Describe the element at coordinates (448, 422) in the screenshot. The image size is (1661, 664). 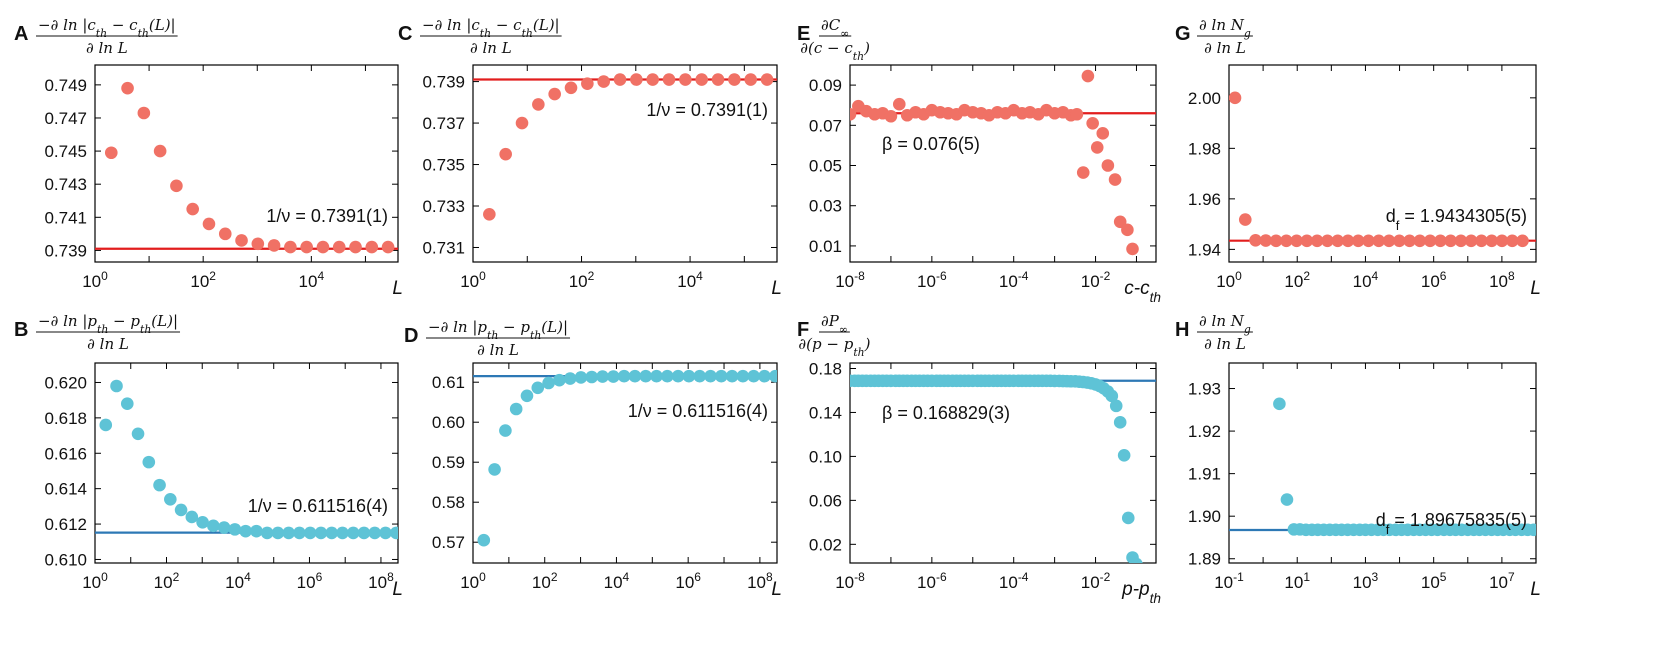
I see `y-tick-label: 0.60` at that location.